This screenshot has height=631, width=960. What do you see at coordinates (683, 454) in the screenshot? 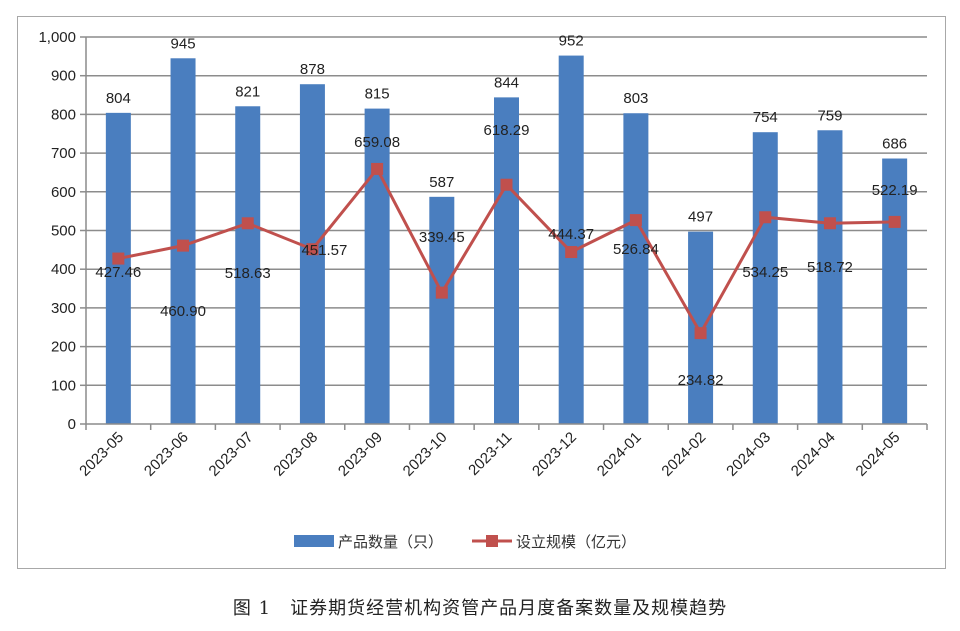
I see `x-tick-label: 2024-02` at bounding box center [683, 454].